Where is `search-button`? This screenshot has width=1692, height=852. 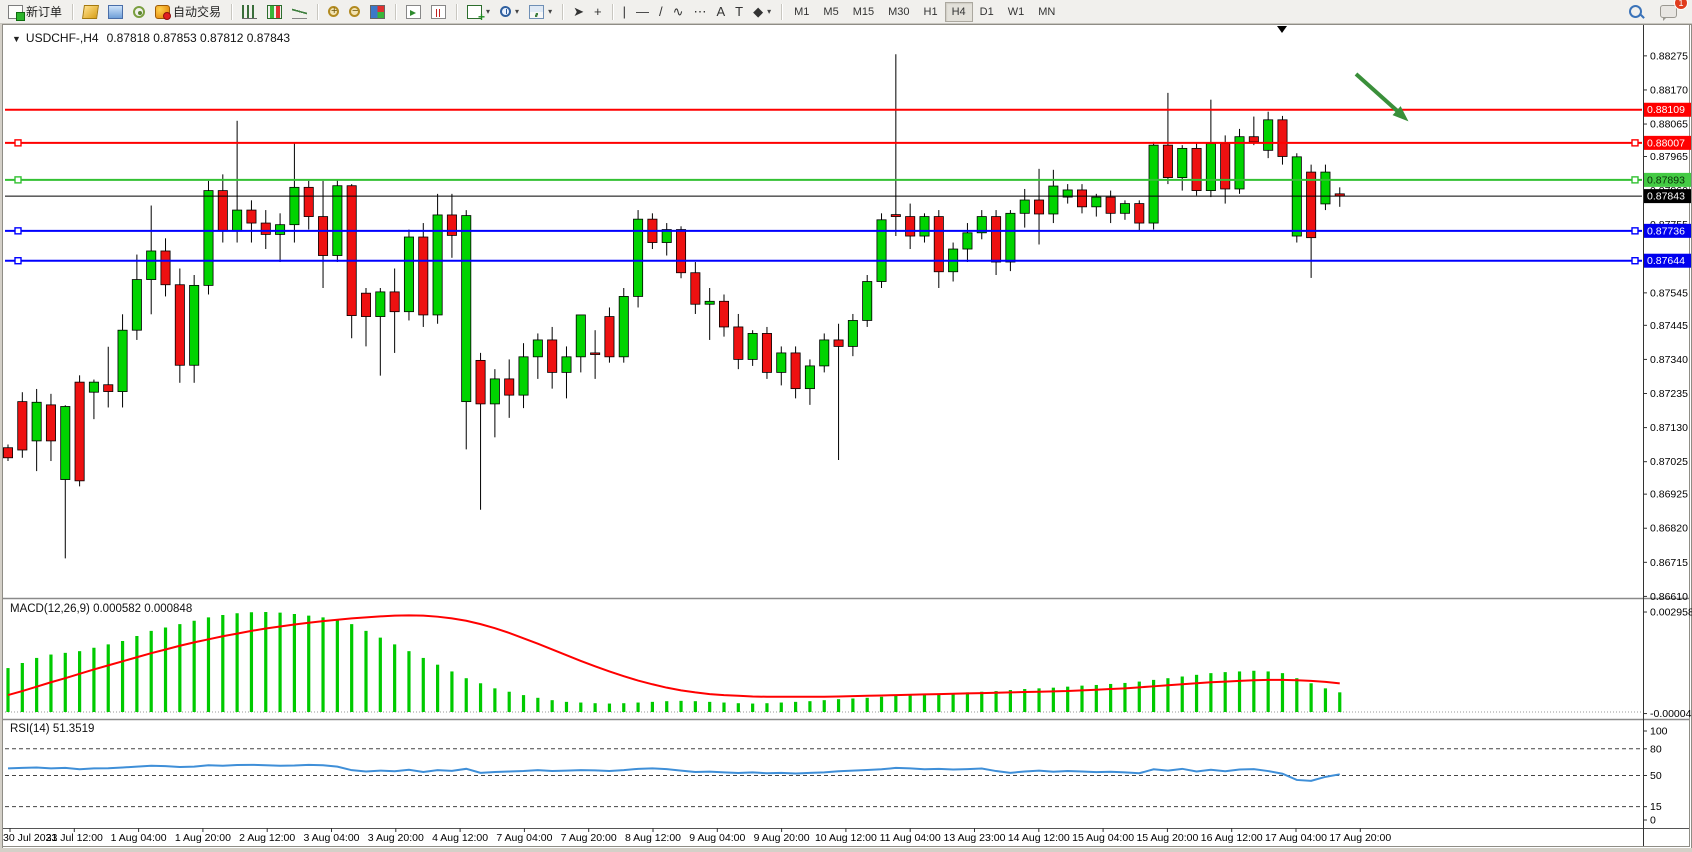
search-button is located at coordinates (1635, 12).